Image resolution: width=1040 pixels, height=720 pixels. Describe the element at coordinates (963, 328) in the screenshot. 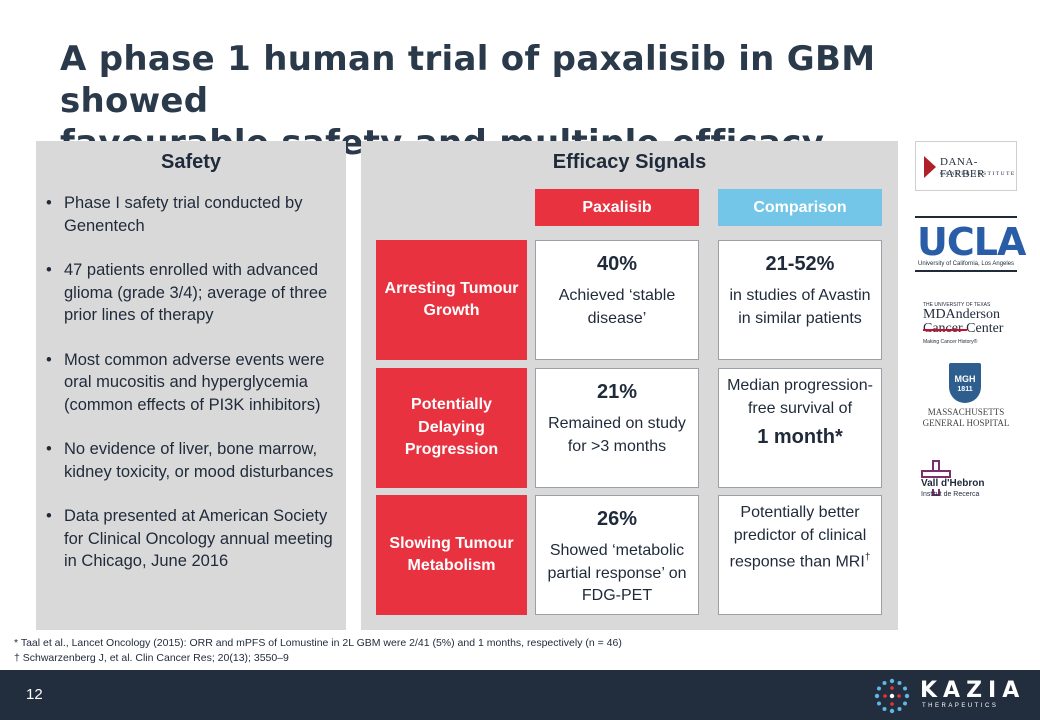

I see `md-anderson-cancer-center: Cancer Center` at that location.